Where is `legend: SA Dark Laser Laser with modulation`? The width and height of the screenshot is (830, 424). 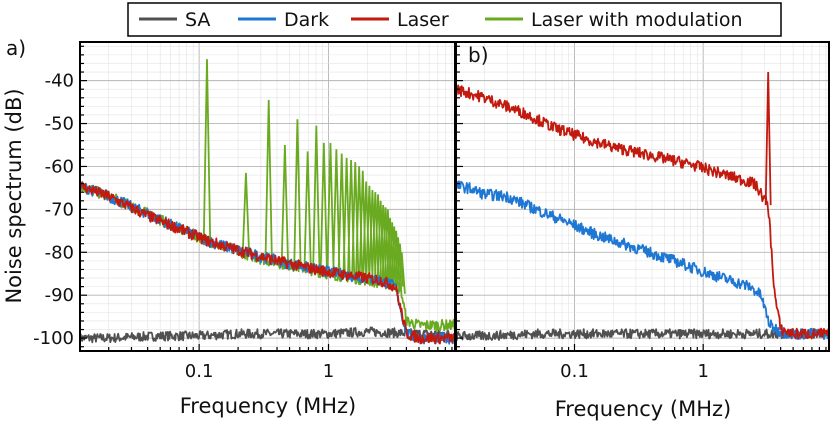 legend: SA Dark Laser Laser with modulation is located at coordinates (454, 19).